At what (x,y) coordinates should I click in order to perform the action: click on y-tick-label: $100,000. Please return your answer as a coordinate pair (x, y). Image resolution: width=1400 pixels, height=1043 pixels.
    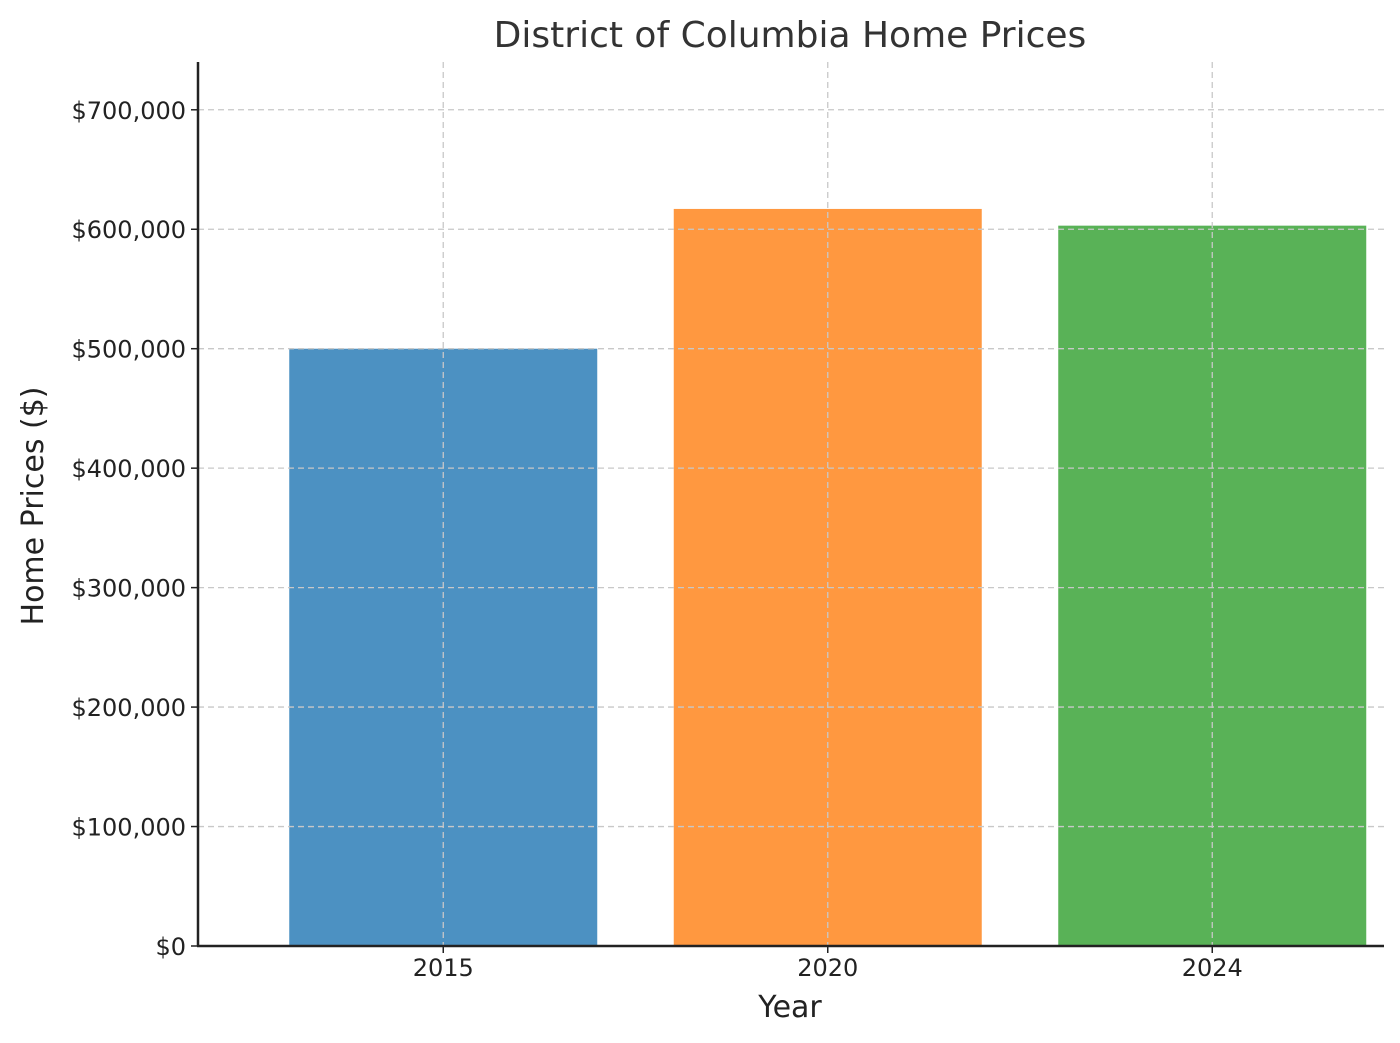
    Looking at the image, I should click on (128, 828).